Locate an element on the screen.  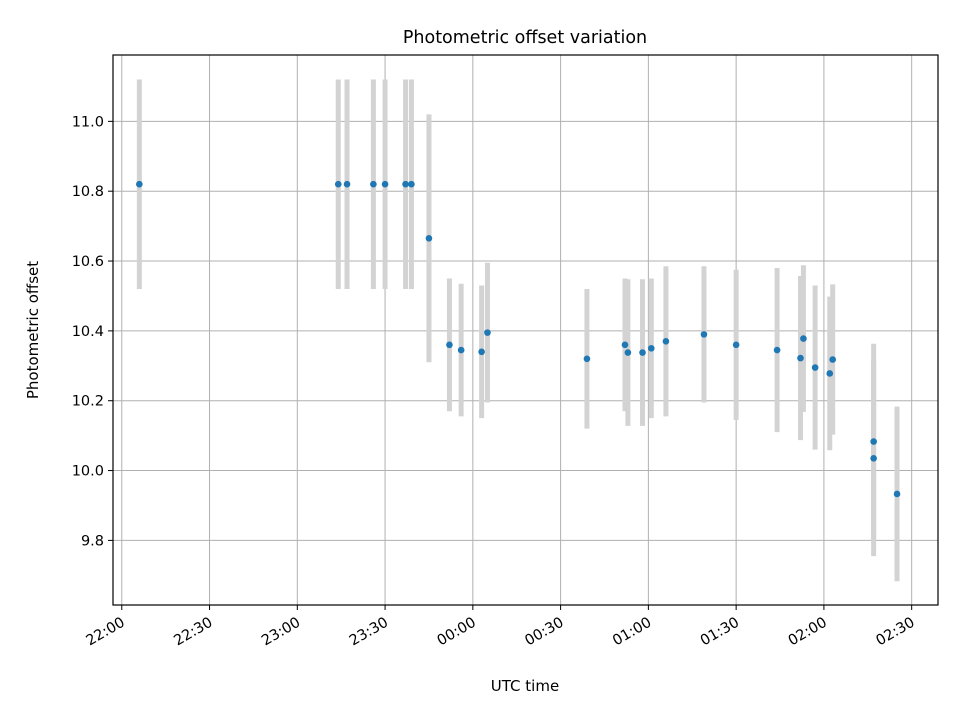
x-tick-label: 22:30 is located at coordinates (193, 632).